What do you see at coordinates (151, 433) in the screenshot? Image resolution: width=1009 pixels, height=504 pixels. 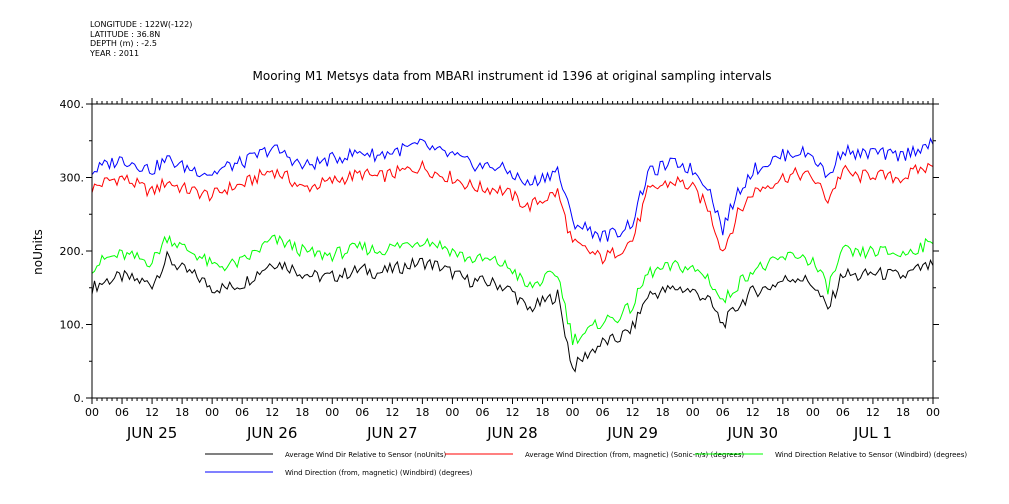 I see `x-date-label: JUN 25` at bounding box center [151, 433].